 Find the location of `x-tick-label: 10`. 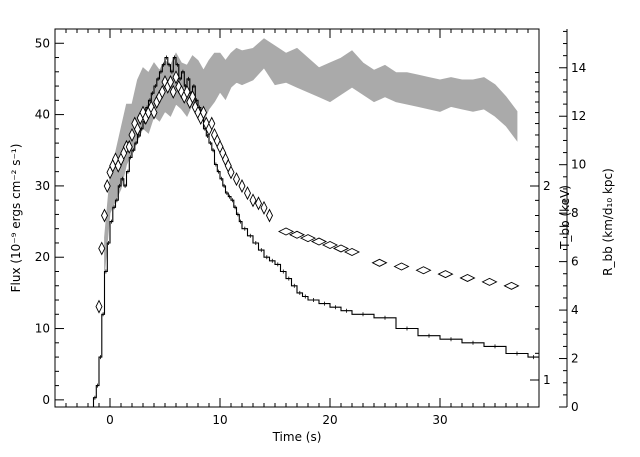

x-tick-label: 10 is located at coordinates (219, 420).